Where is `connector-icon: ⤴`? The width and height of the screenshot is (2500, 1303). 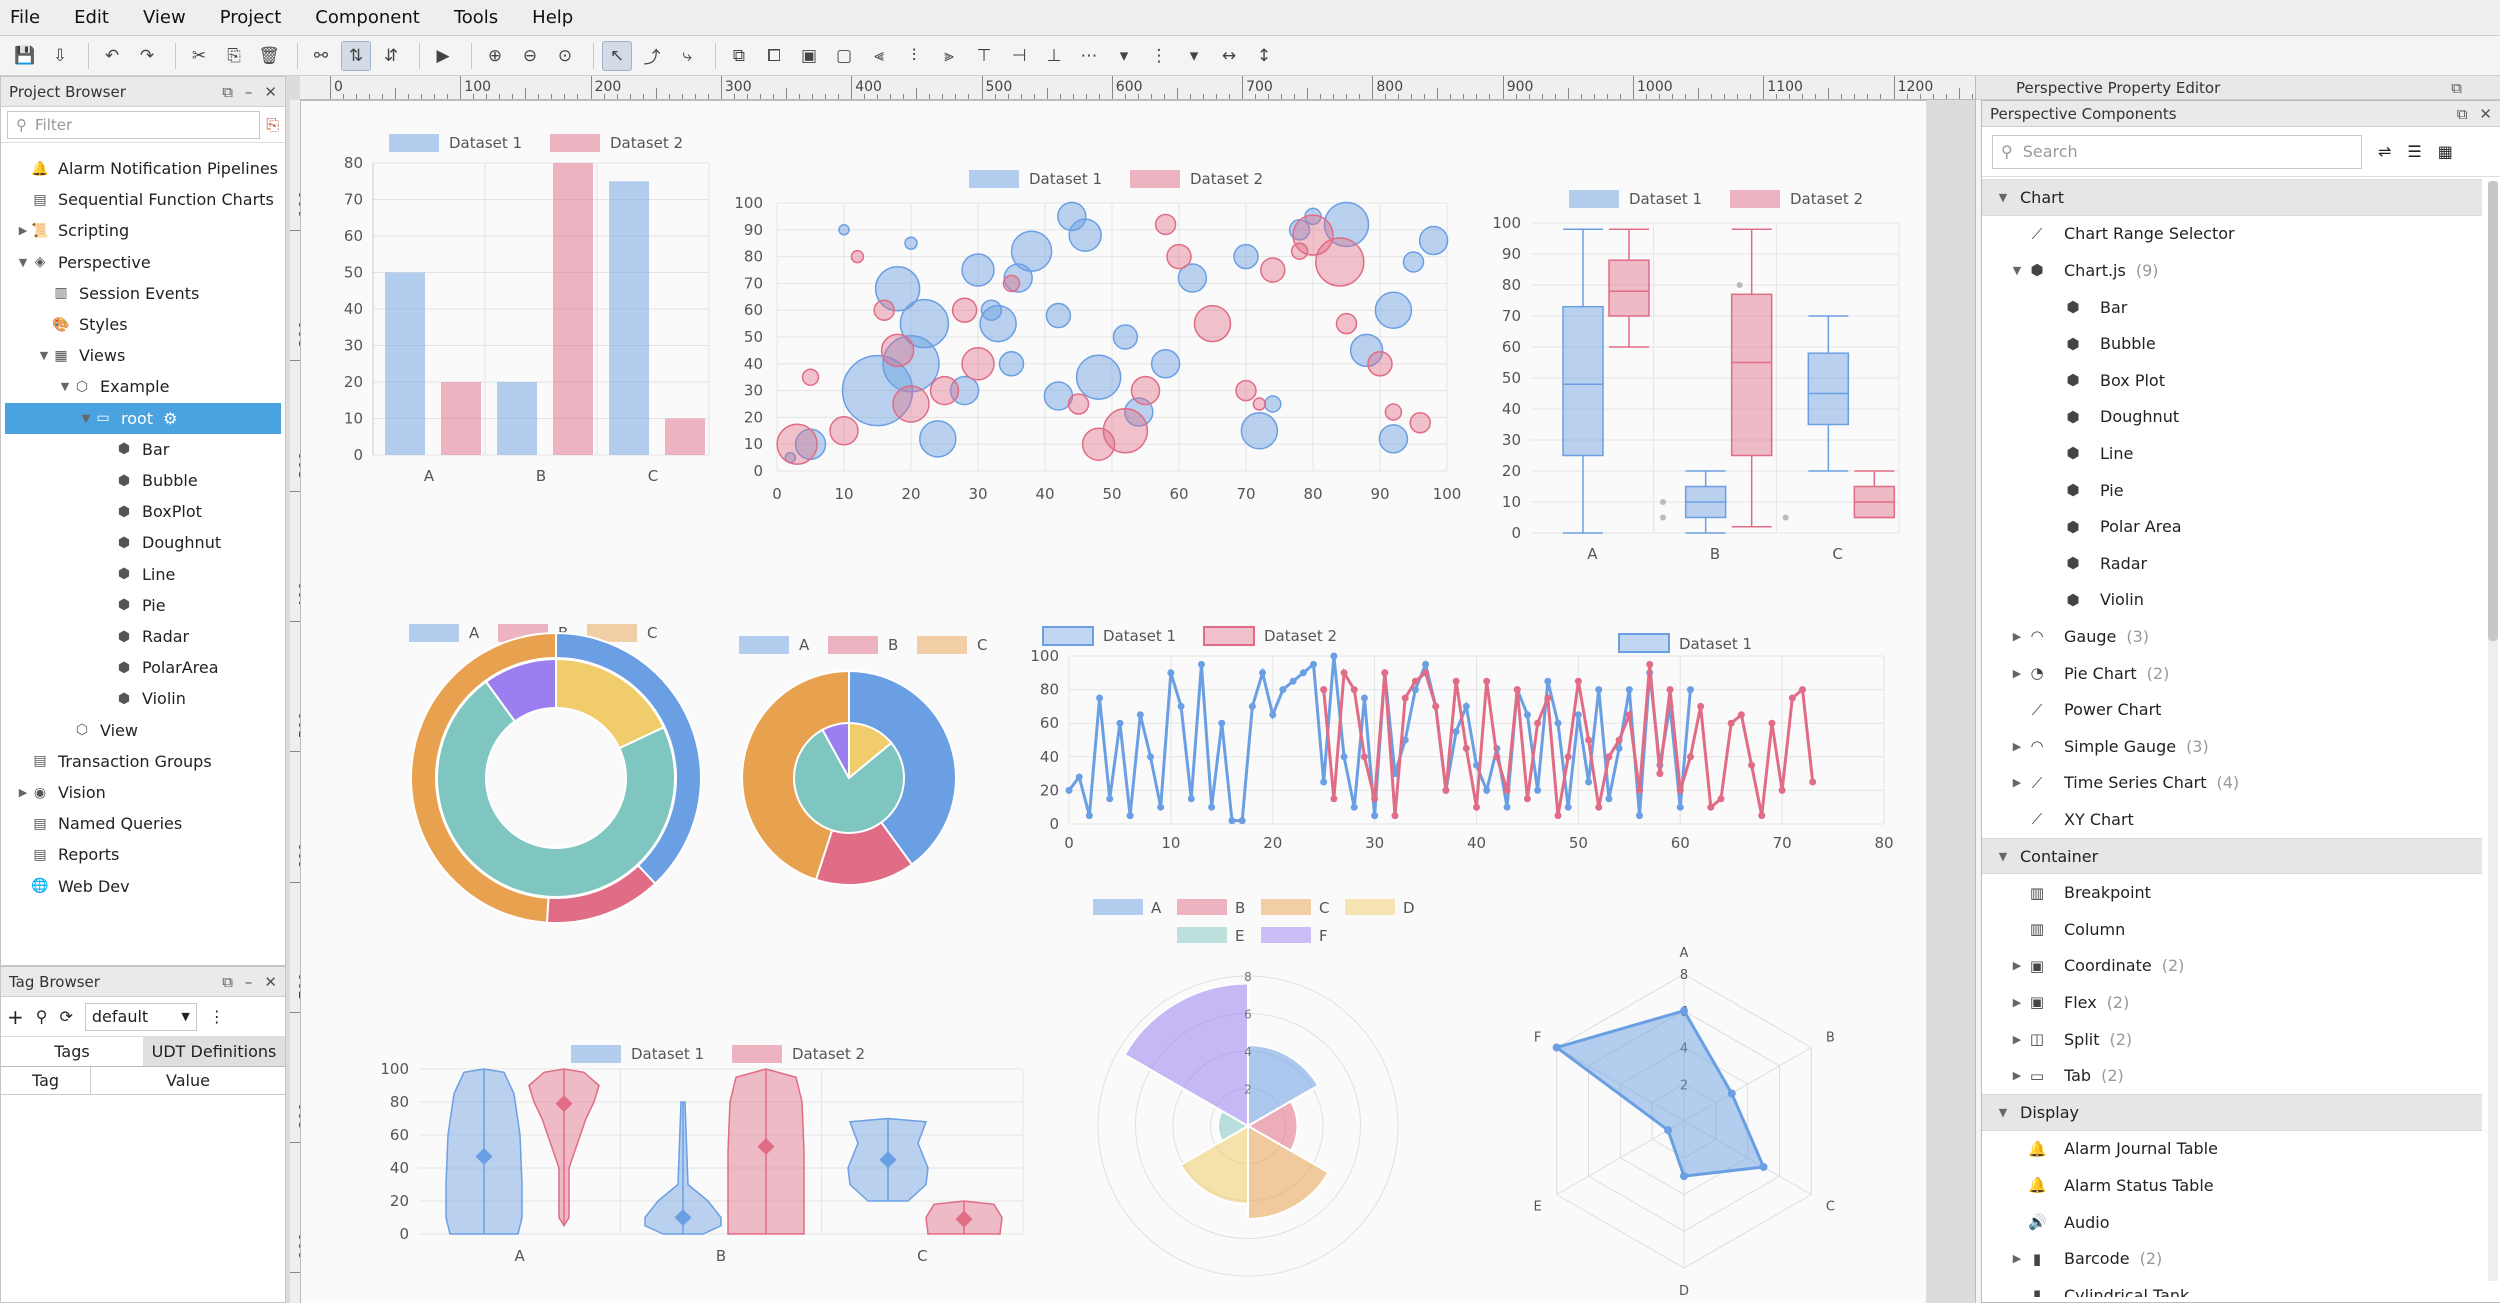
connector-icon: ⤴ is located at coordinates (652, 58).